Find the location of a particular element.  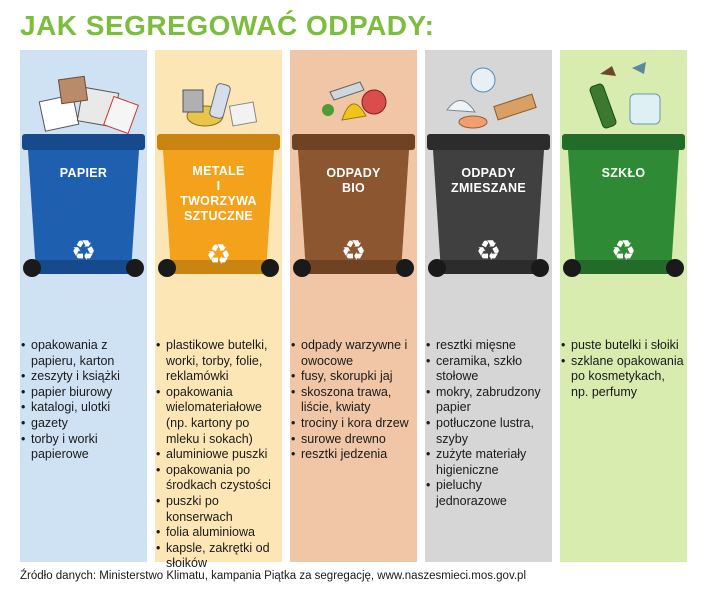

list-item: mokry, zabrudzony papier is located at coordinates (487, 400).